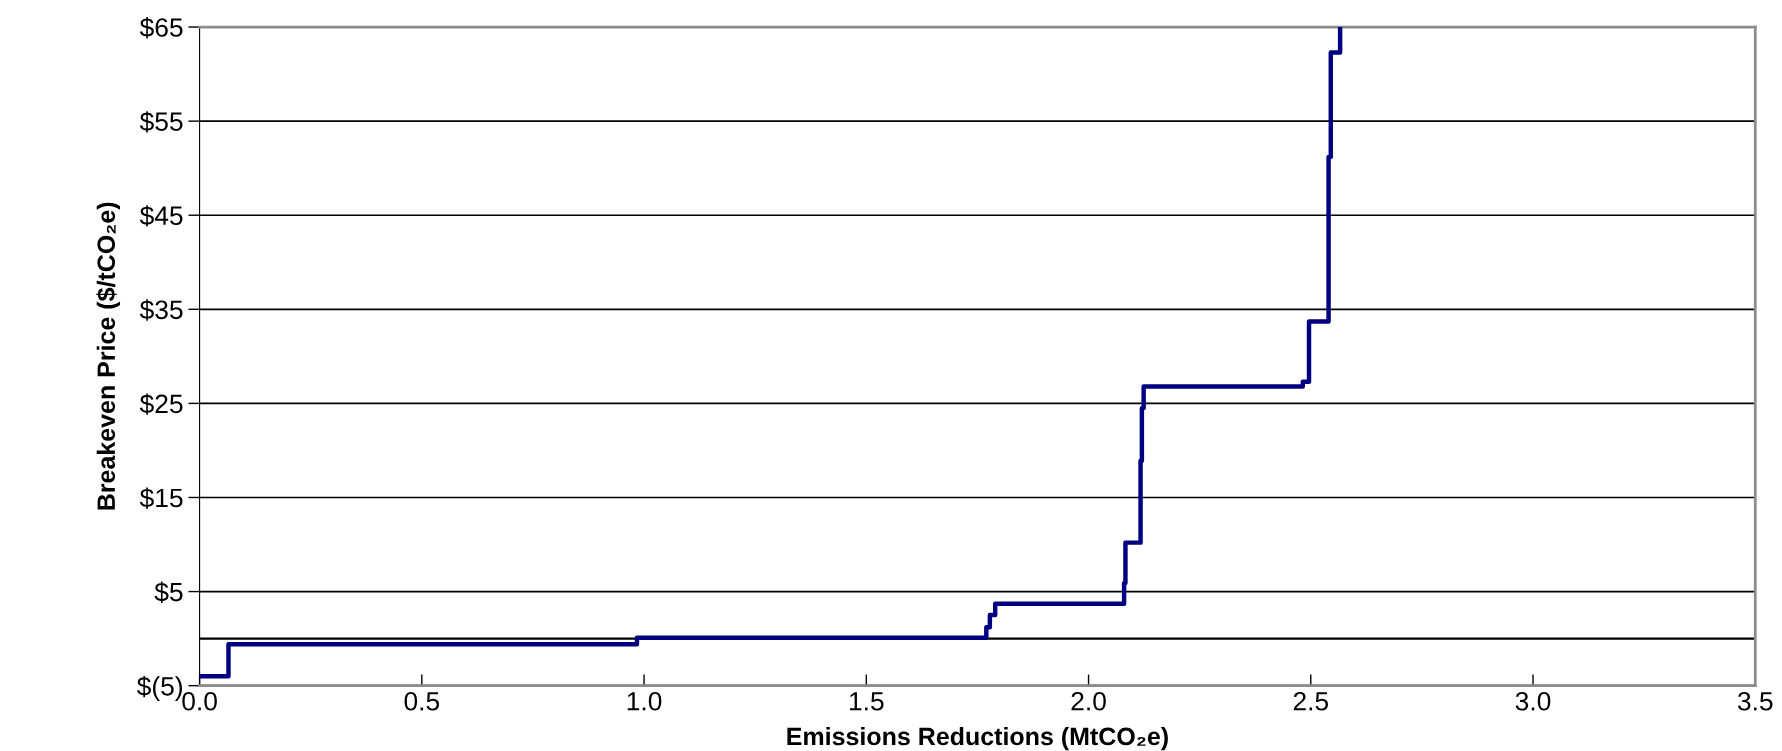 The image size is (1782, 751). Describe the element at coordinates (161, 498) in the screenshot. I see `y-tick-label: $15` at that location.